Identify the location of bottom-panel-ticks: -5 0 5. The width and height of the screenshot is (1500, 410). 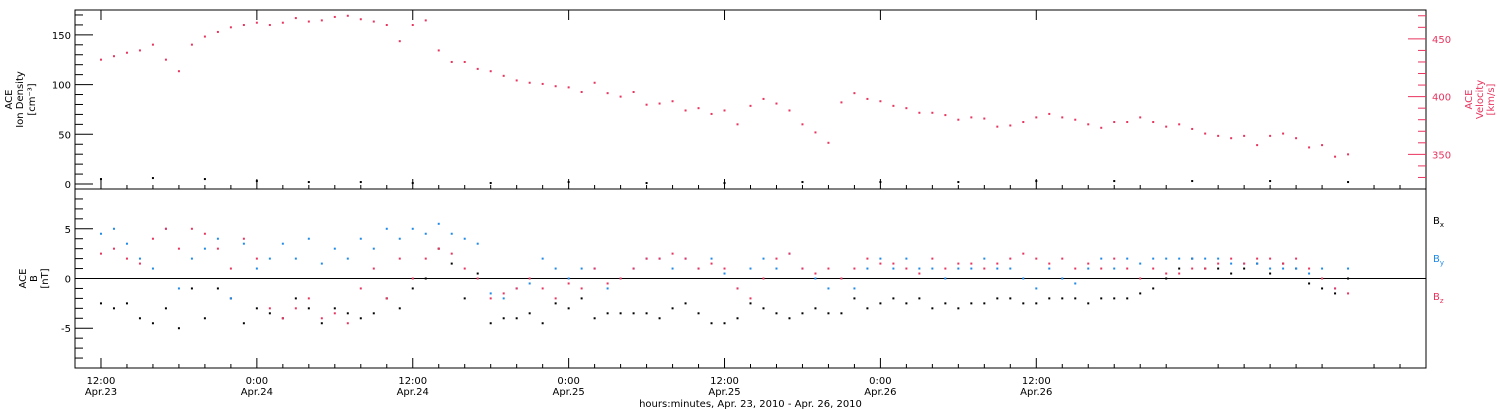
(77, 278).